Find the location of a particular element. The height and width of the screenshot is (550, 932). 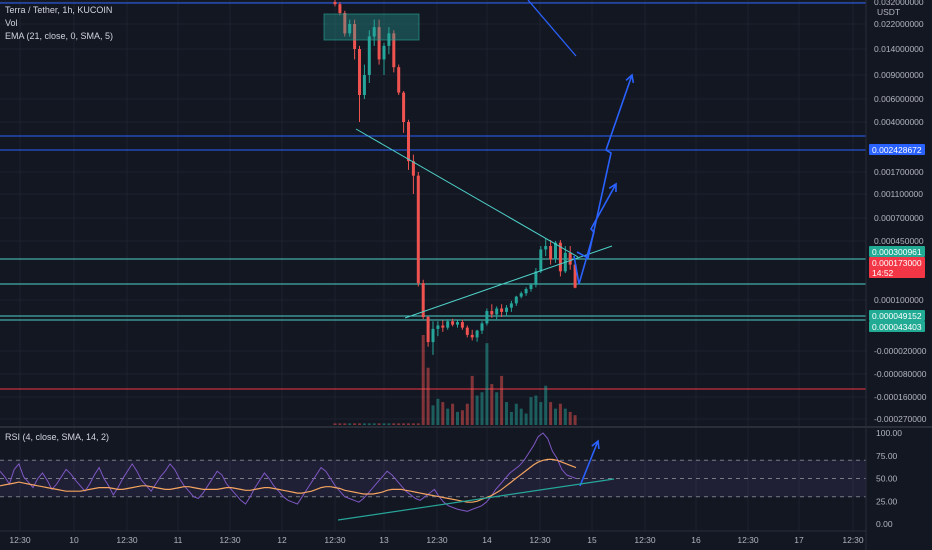

volume-legend: Vol is located at coordinates (11, 23).